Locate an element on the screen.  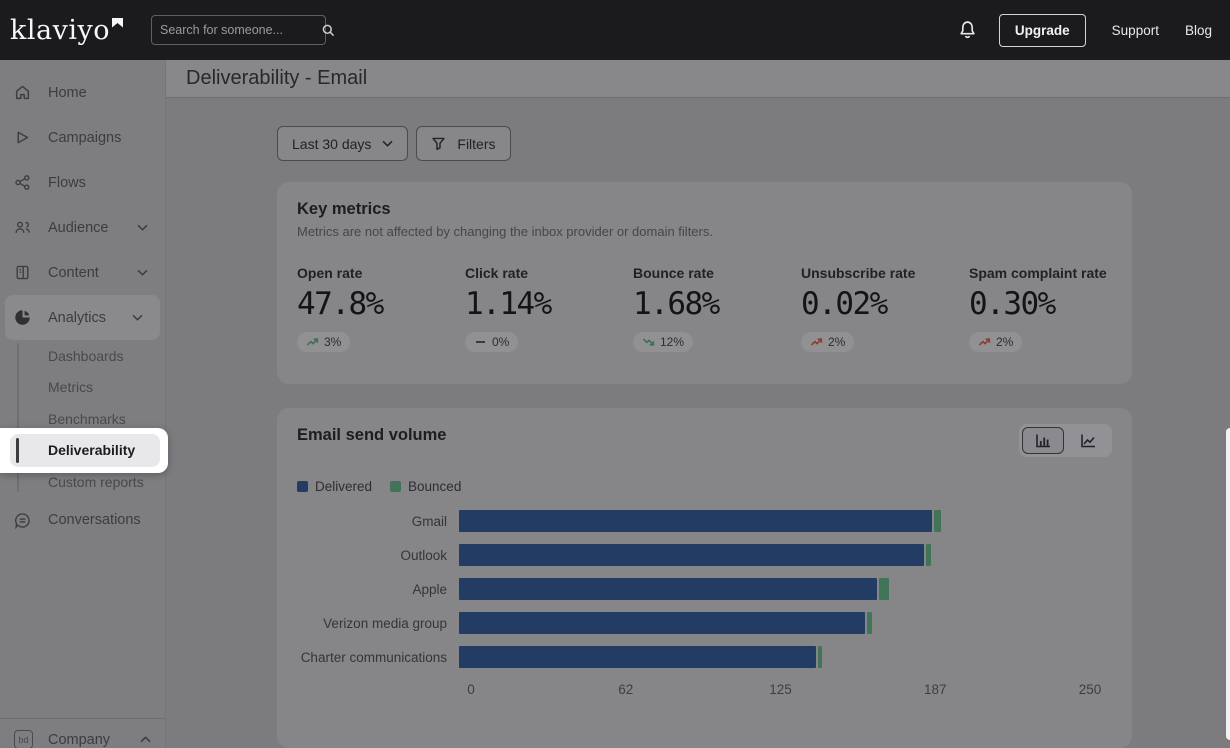
metric-bounce-rate: Bounce rate 1.68% 12% is located at coordinates (717, 309).